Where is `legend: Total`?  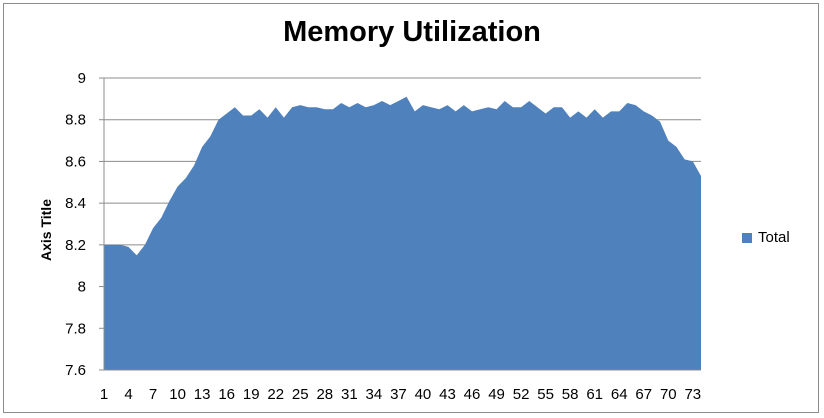 legend: Total is located at coordinates (766, 237).